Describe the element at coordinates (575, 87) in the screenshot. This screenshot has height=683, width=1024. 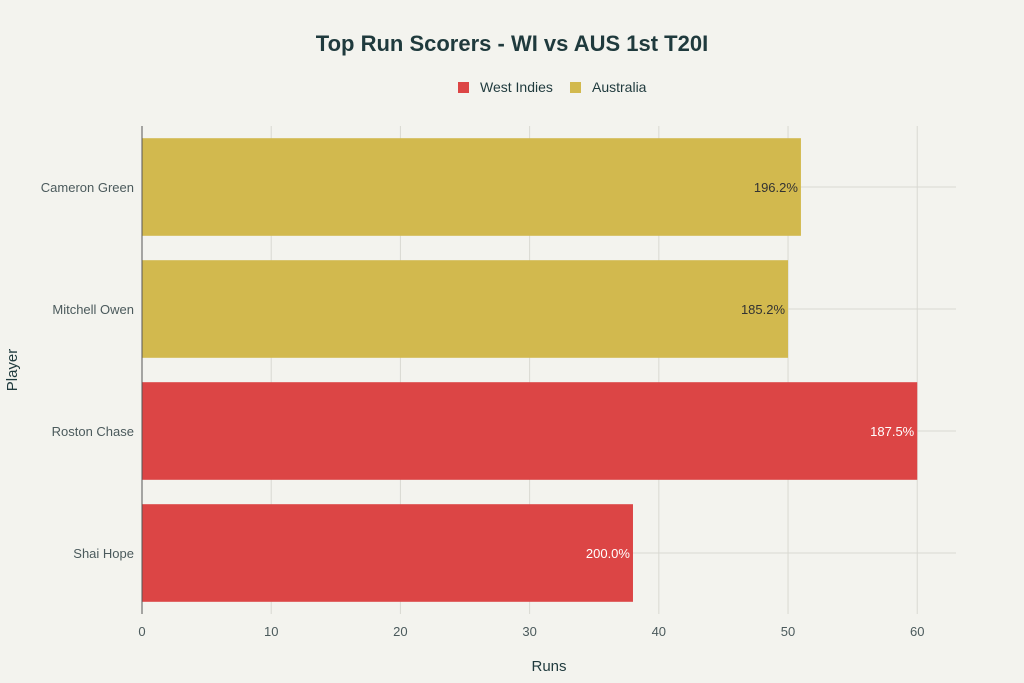
I see `legend-swatch-australia` at that location.